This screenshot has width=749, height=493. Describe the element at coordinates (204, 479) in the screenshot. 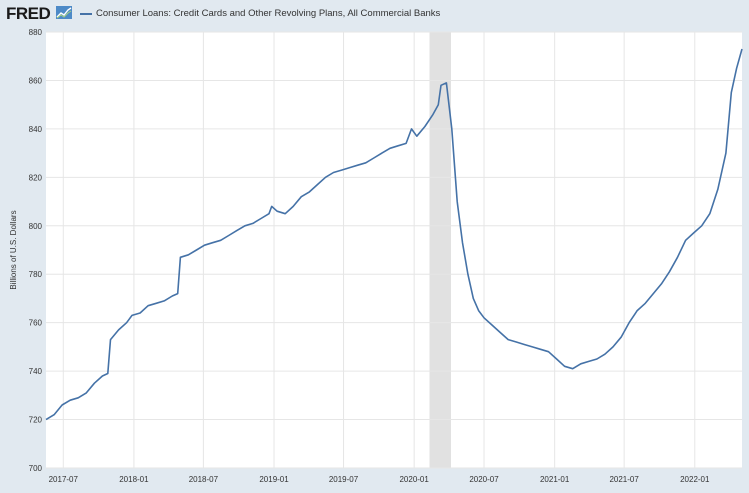

I see `x-tick-label: 2018-07` at that location.